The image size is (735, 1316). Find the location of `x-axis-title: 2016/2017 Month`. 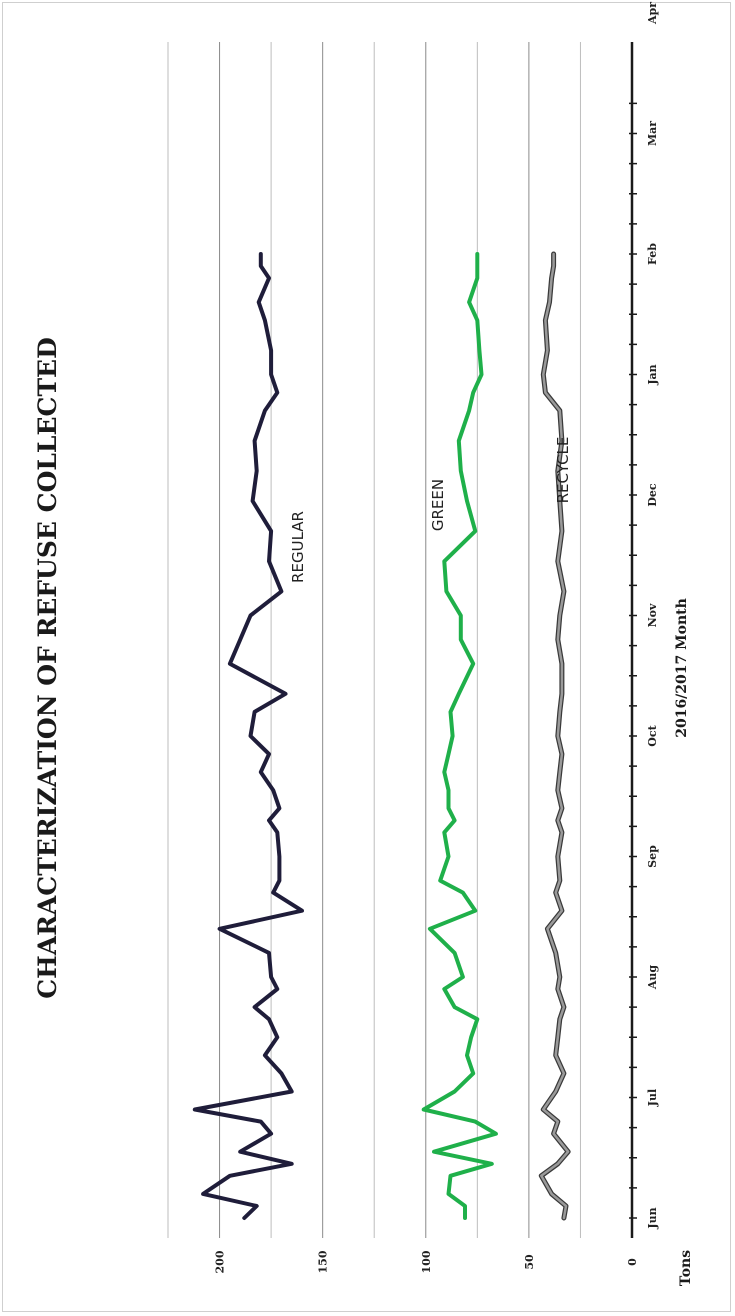

x-axis-title: 2016/2017 Month is located at coordinates (682, 668).